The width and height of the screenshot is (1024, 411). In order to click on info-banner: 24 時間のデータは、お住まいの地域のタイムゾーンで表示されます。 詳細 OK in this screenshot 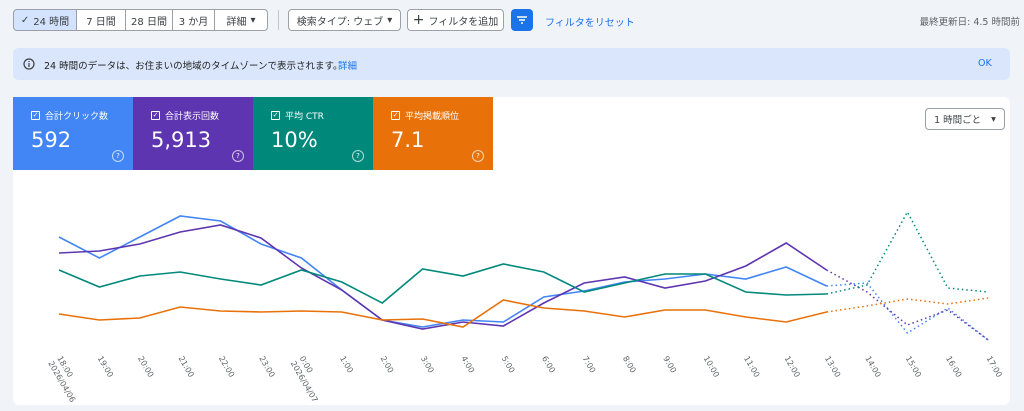, I will do `click(511, 64)`.